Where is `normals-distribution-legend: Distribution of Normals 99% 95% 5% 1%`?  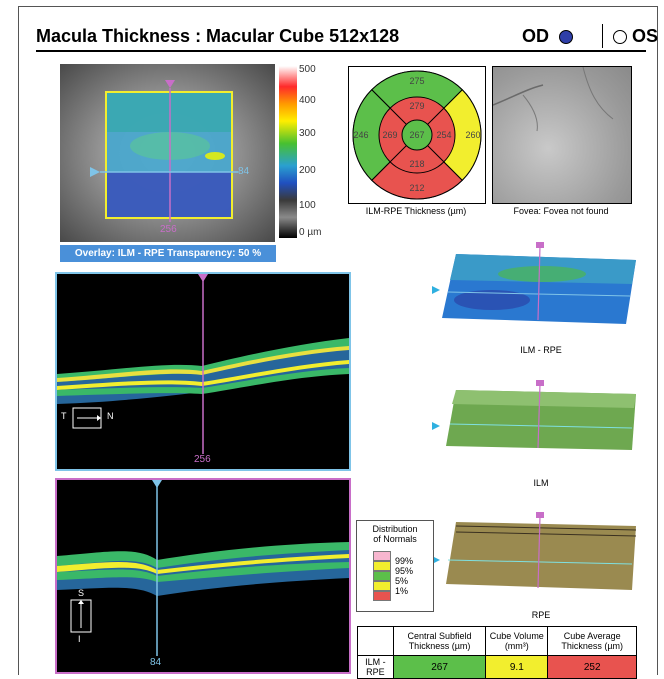
normals-distribution-legend: Distribution of Normals 99% 95% 5% 1% is located at coordinates (395, 566).